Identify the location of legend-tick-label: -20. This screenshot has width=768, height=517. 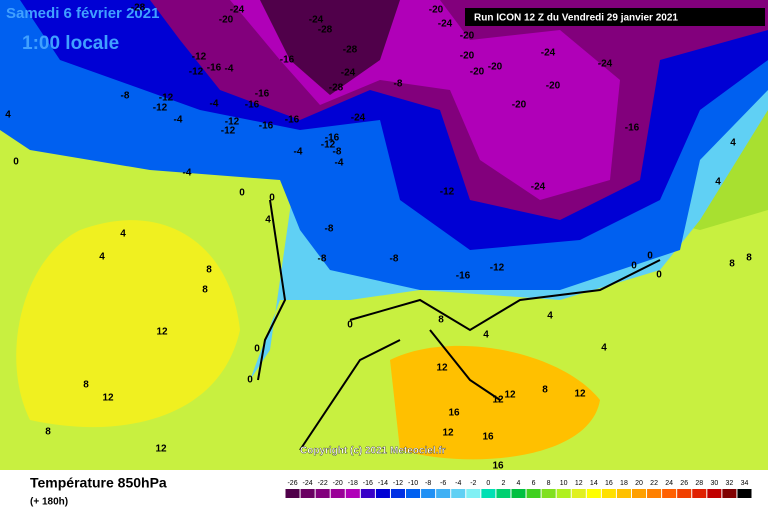
(338, 483).